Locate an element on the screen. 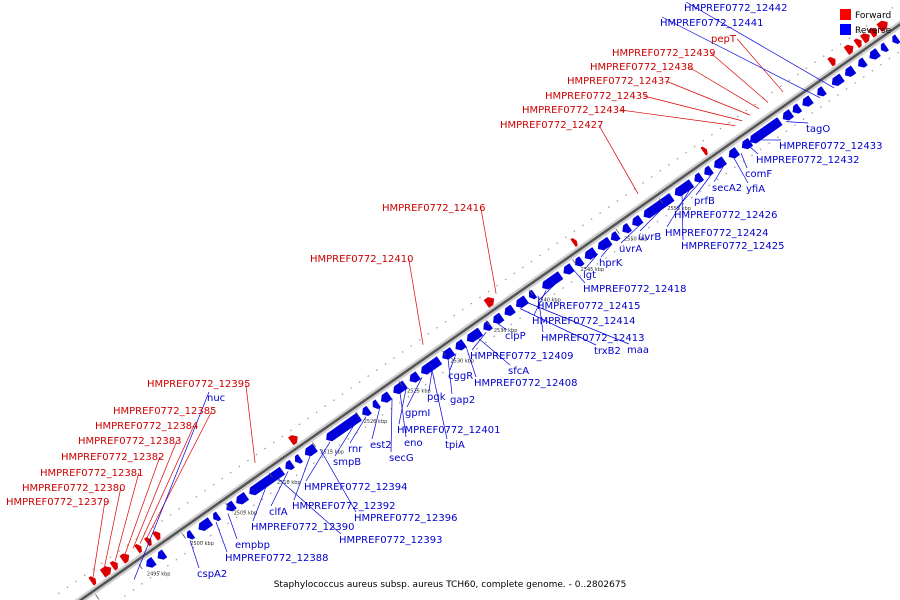  reverse-gene-label: HMPREF0772_12424 is located at coordinates (716, 233).